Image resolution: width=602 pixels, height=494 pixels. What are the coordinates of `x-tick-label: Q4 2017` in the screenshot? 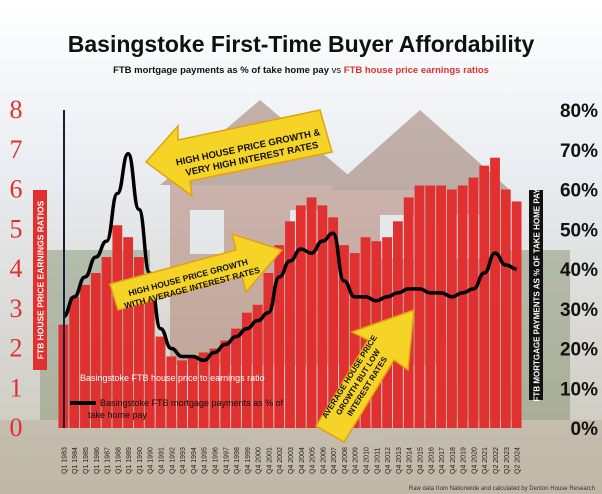 It's located at (442, 460).